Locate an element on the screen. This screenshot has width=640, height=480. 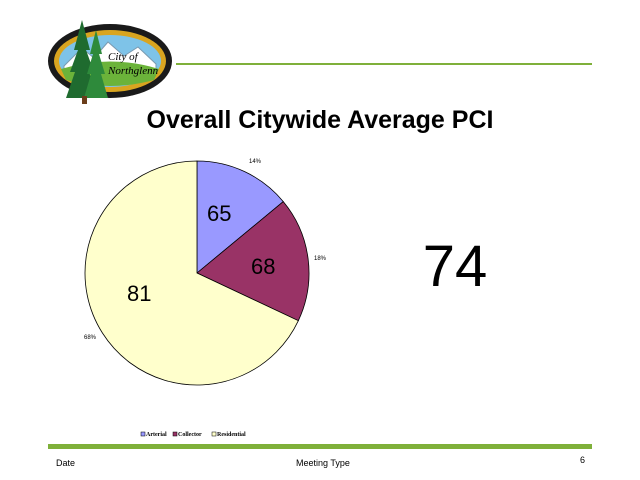
slice-label-residential: 81 is located at coordinates (139, 293).